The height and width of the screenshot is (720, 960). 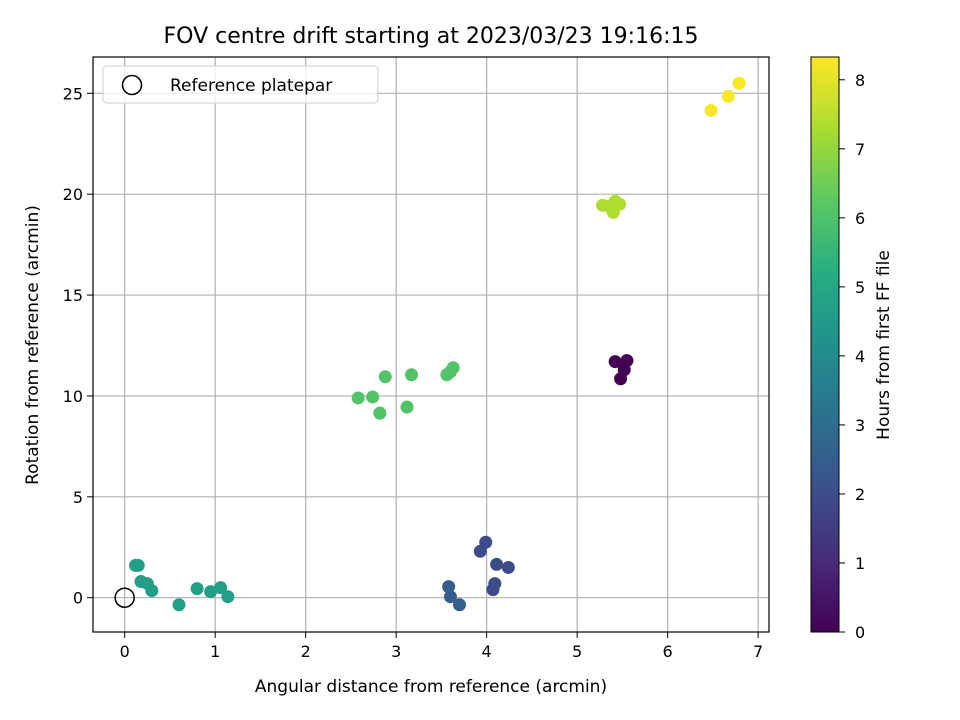 What do you see at coordinates (251, 86) in the screenshot?
I see `legend-label: Reference platepar` at bounding box center [251, 86].